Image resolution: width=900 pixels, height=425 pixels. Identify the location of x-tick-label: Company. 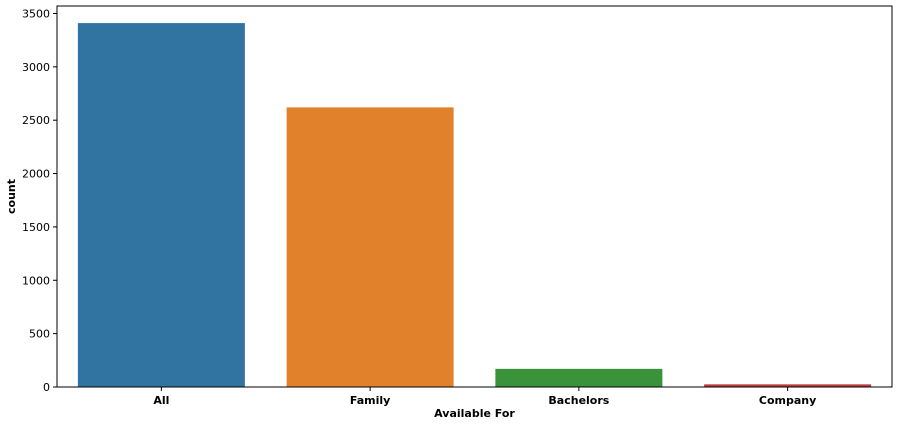
(787, 400).